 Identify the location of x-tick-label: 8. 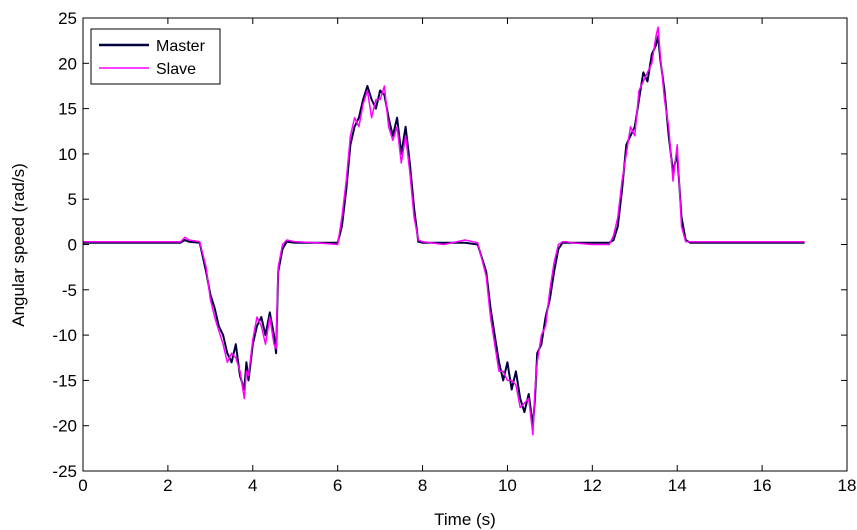
(422, 485).